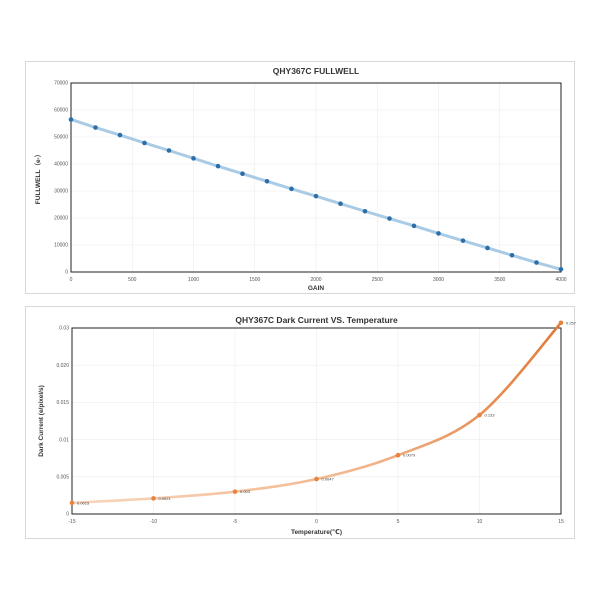  Describe the element at coordinates (315, 280) in the screenshot. I see `x-tick-label: 2000` at that location.